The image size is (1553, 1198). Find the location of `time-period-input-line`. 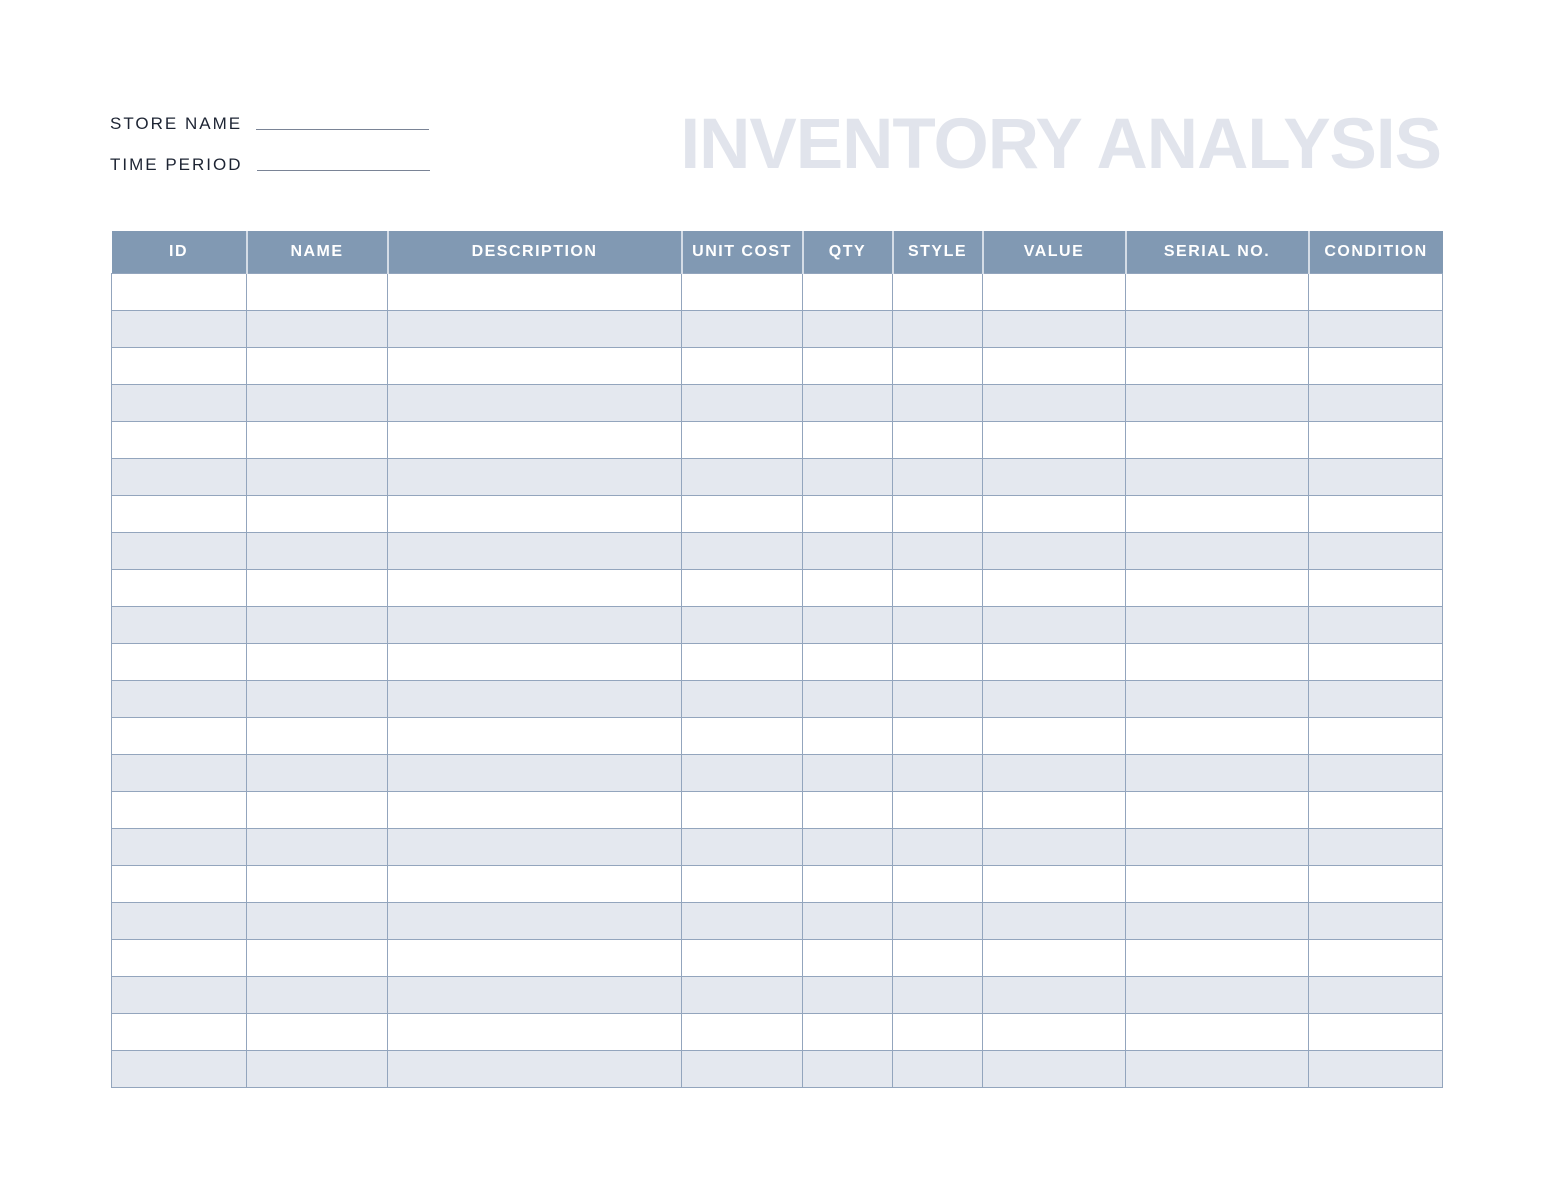

time-period-input-line is located at coordinates (343, 170).